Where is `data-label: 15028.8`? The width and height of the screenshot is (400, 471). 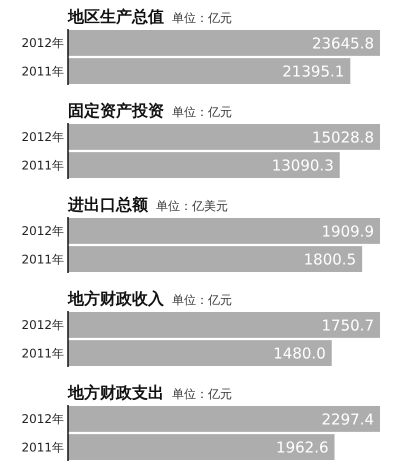
data-label: 15028.8 is located at coordinates (343, 137).